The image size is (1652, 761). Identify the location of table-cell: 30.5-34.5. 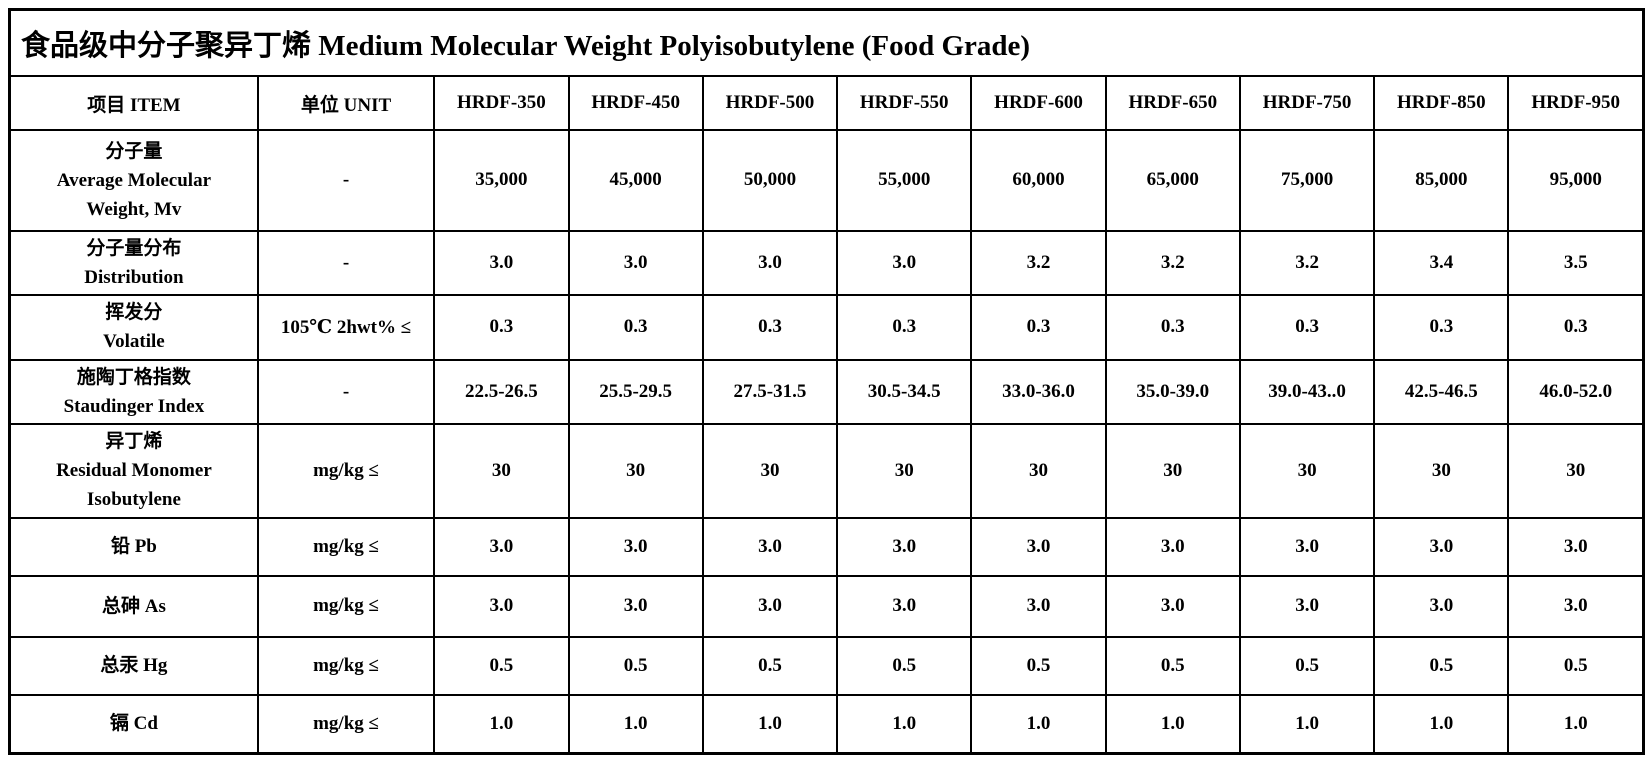
(904, 392).